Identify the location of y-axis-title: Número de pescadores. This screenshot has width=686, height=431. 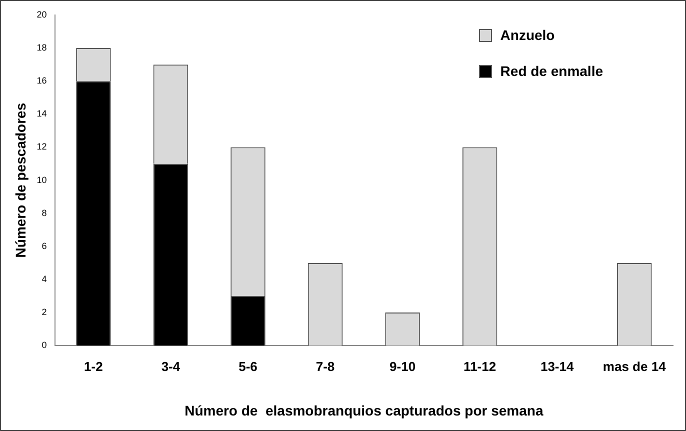
(20, 180).